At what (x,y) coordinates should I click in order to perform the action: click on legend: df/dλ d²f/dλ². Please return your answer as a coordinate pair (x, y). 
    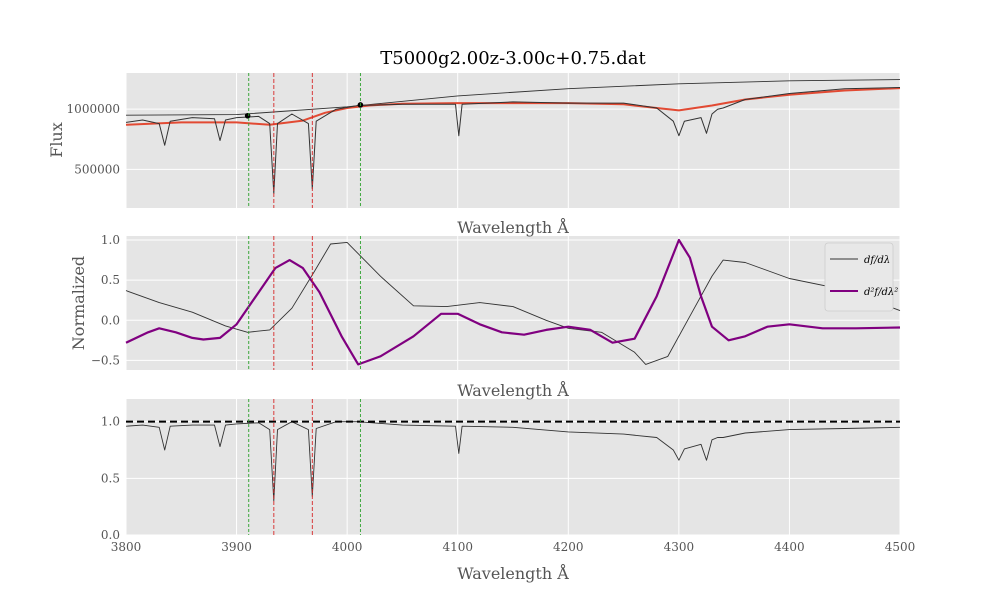
    Looking at the image, I should click on (861, 277).